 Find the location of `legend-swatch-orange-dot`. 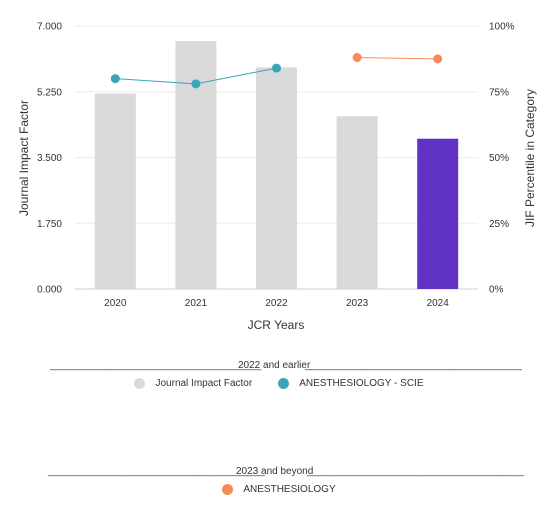

legend-swatch-orange-dot is located at coordinates (228, 489).